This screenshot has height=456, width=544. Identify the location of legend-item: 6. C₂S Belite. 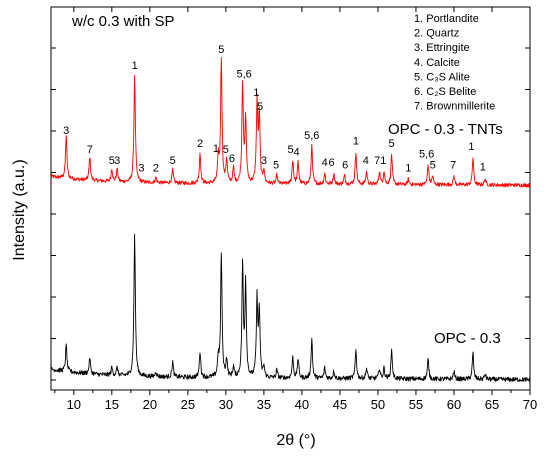
(445, 92).